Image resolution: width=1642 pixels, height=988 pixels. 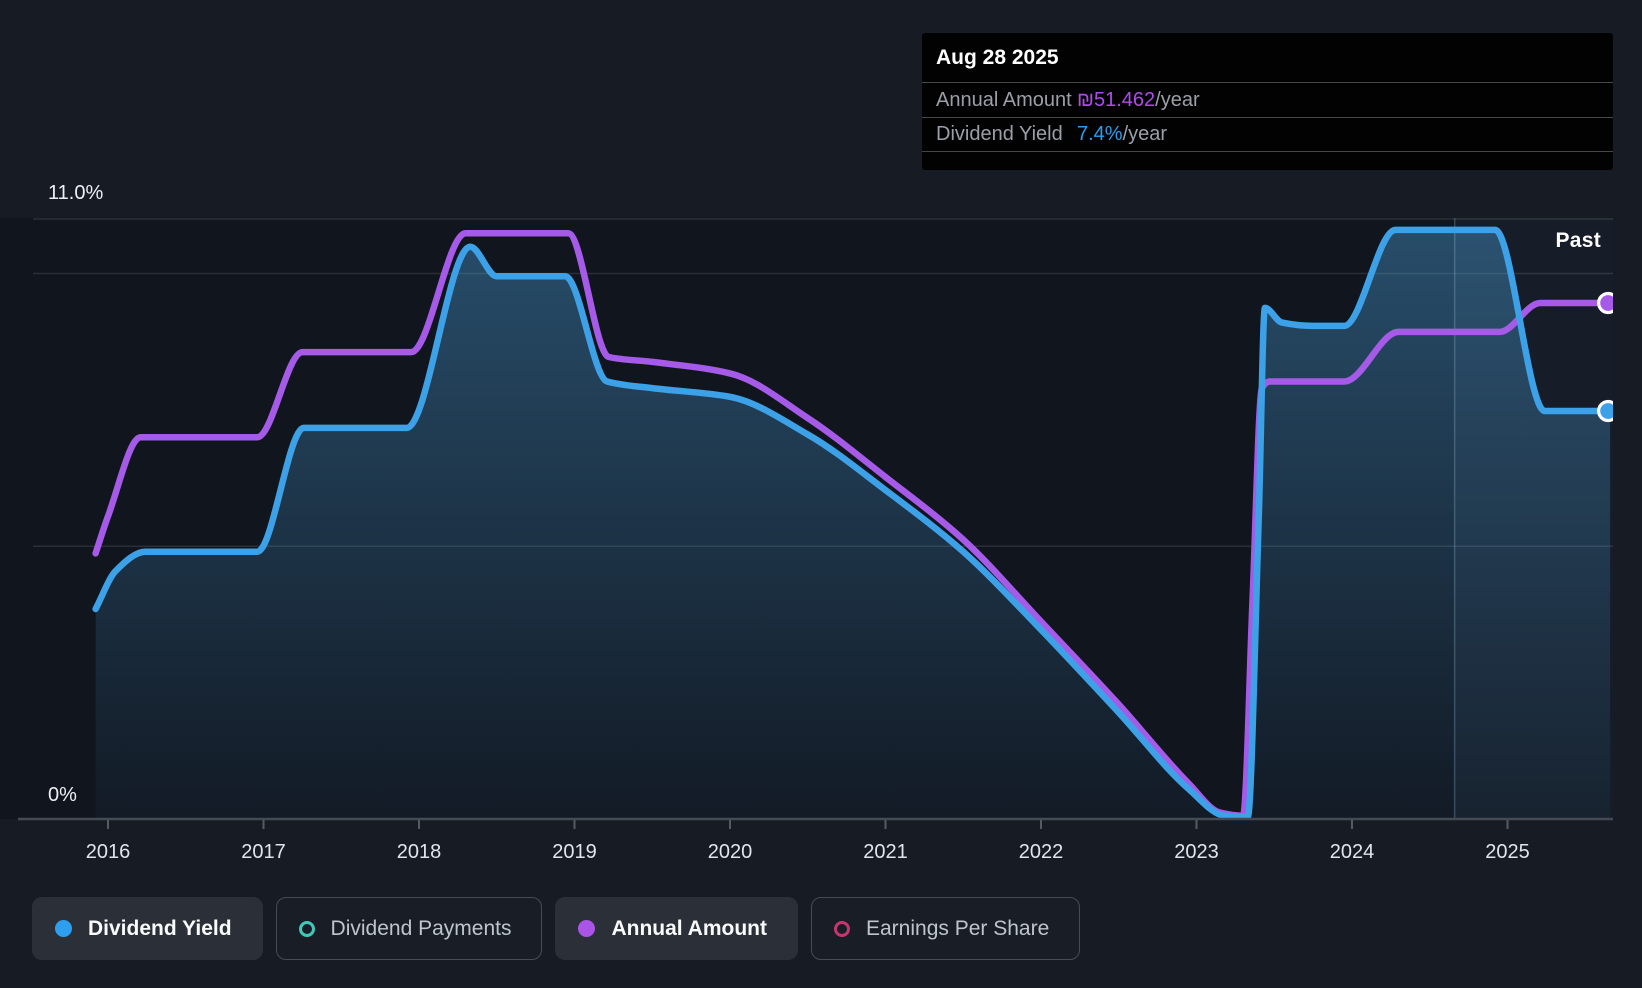 I want to click on y-axis-max-label: 11.0%, so click(x=76, y=193).